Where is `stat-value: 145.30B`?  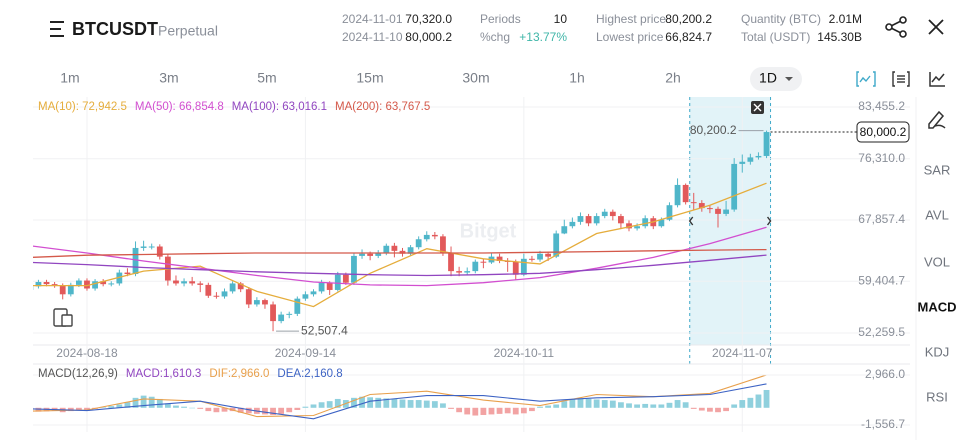
stat-value: 145.30B is located at coordinates (839, 37).